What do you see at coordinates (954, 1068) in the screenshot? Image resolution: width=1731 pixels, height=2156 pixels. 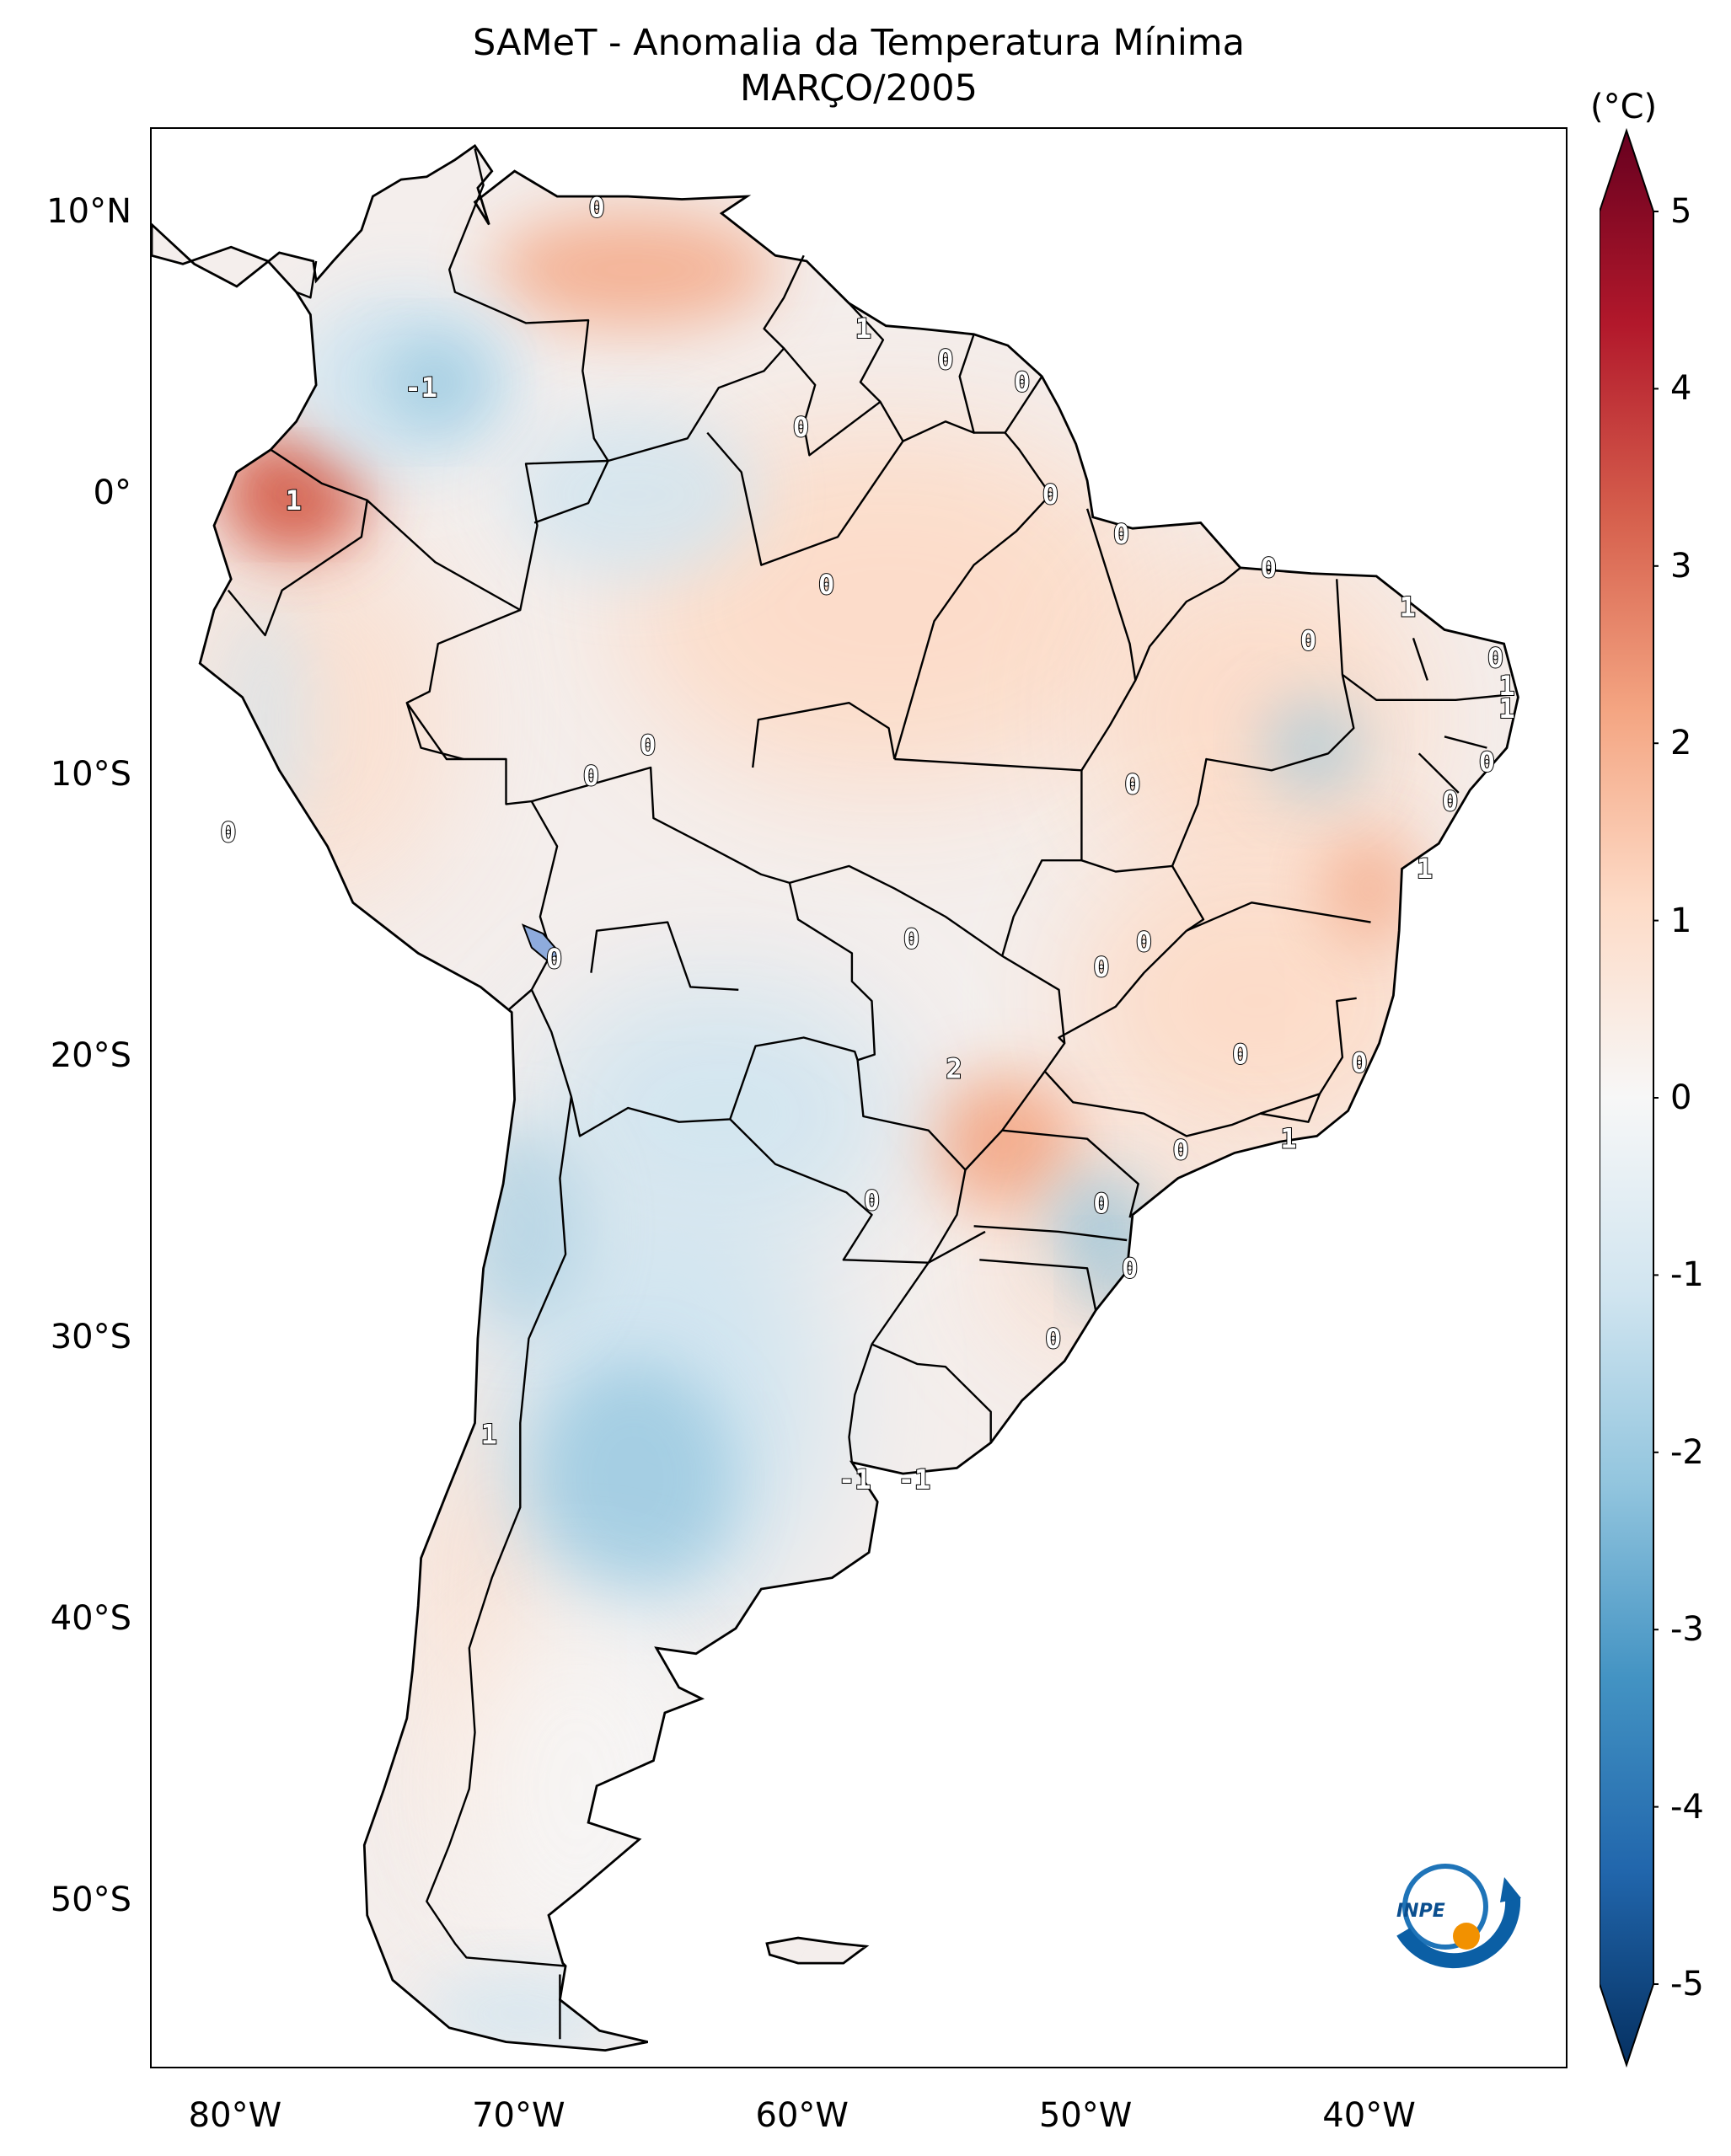 I see `contour-label: 2` at bounding box center [954, 1068].